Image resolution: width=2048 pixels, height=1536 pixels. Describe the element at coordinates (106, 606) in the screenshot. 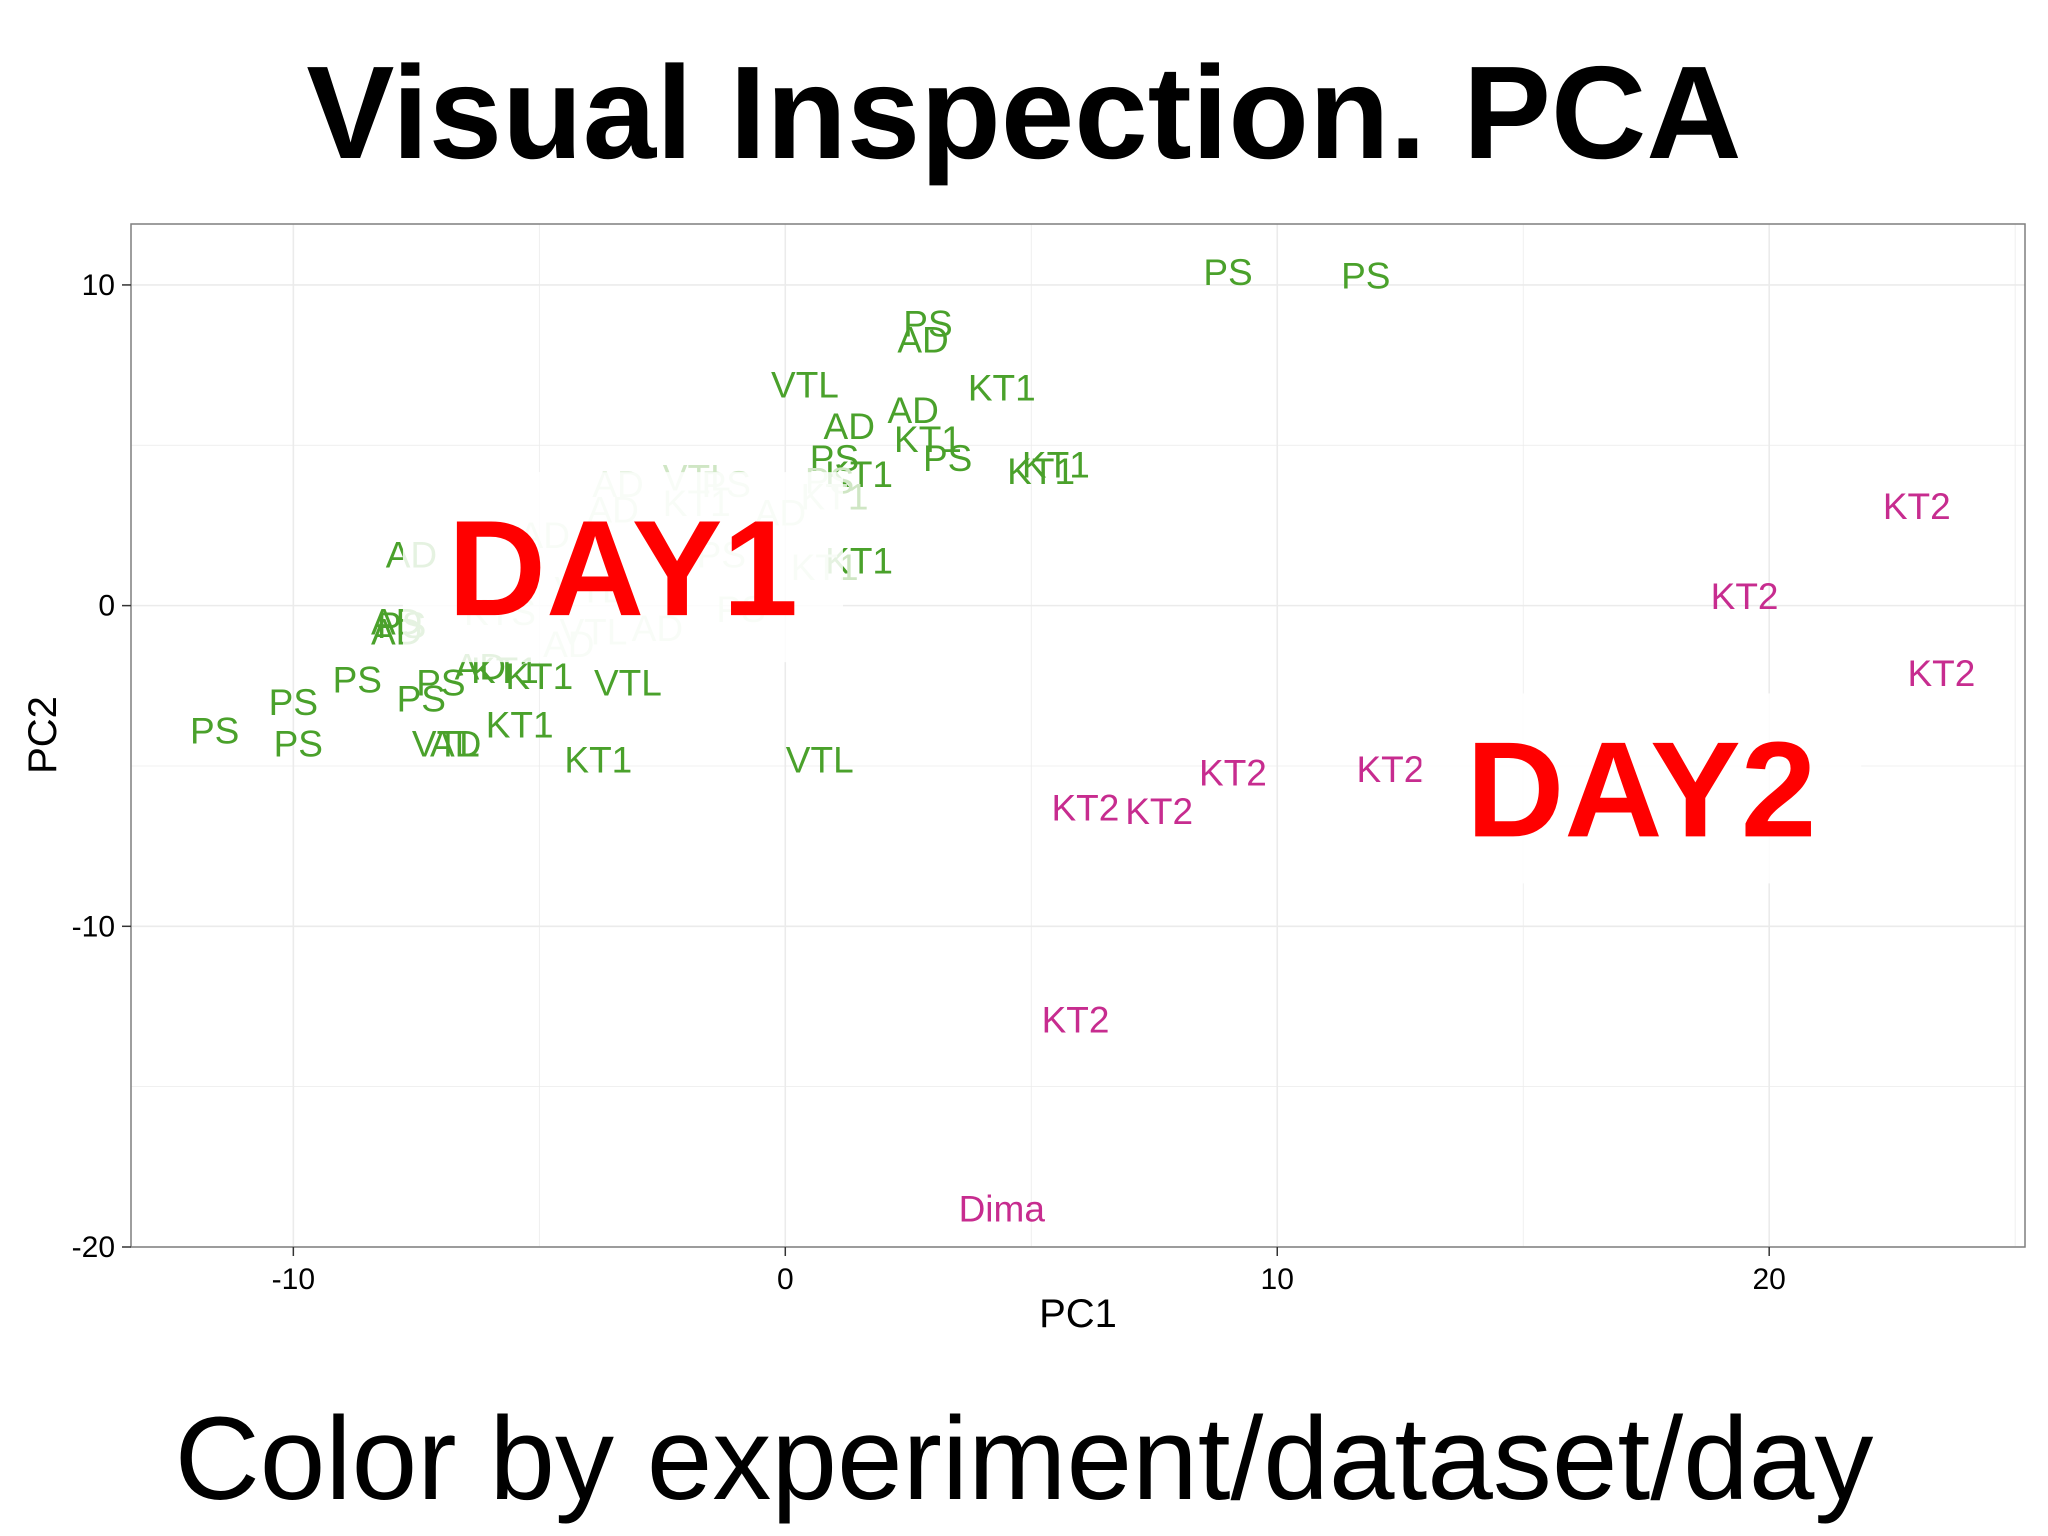

I see `y-tick-label: 0` at that location.